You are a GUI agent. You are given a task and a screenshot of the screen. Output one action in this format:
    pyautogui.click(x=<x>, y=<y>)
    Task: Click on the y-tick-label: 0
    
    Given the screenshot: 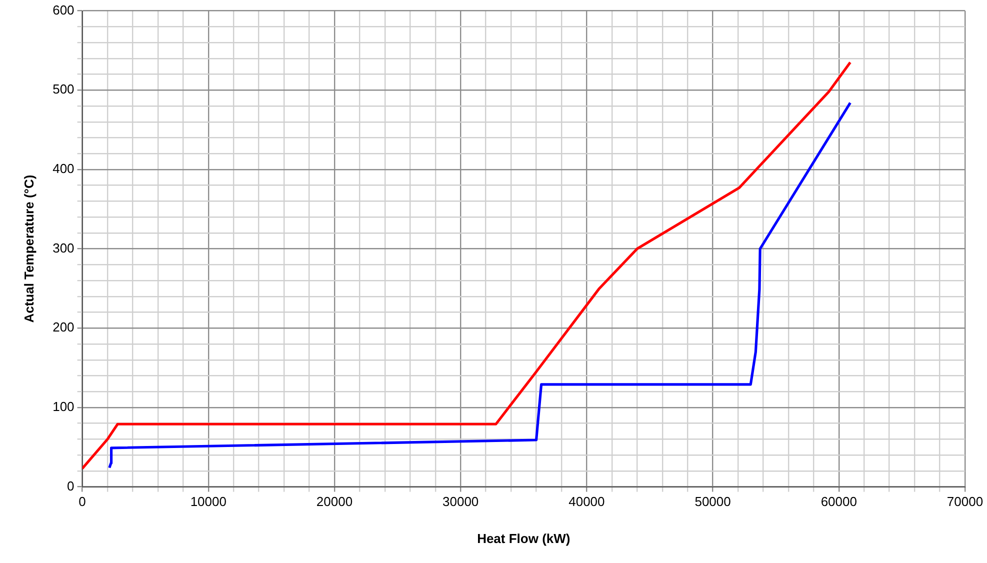 What is the action you would take?
    pyautogui.click(x=70, y=486)
    